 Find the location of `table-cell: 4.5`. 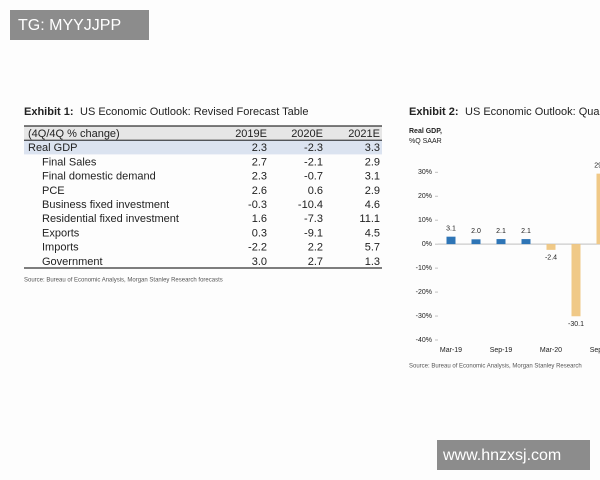

table-cell: 4.5 is located at coordinates (372, 233).